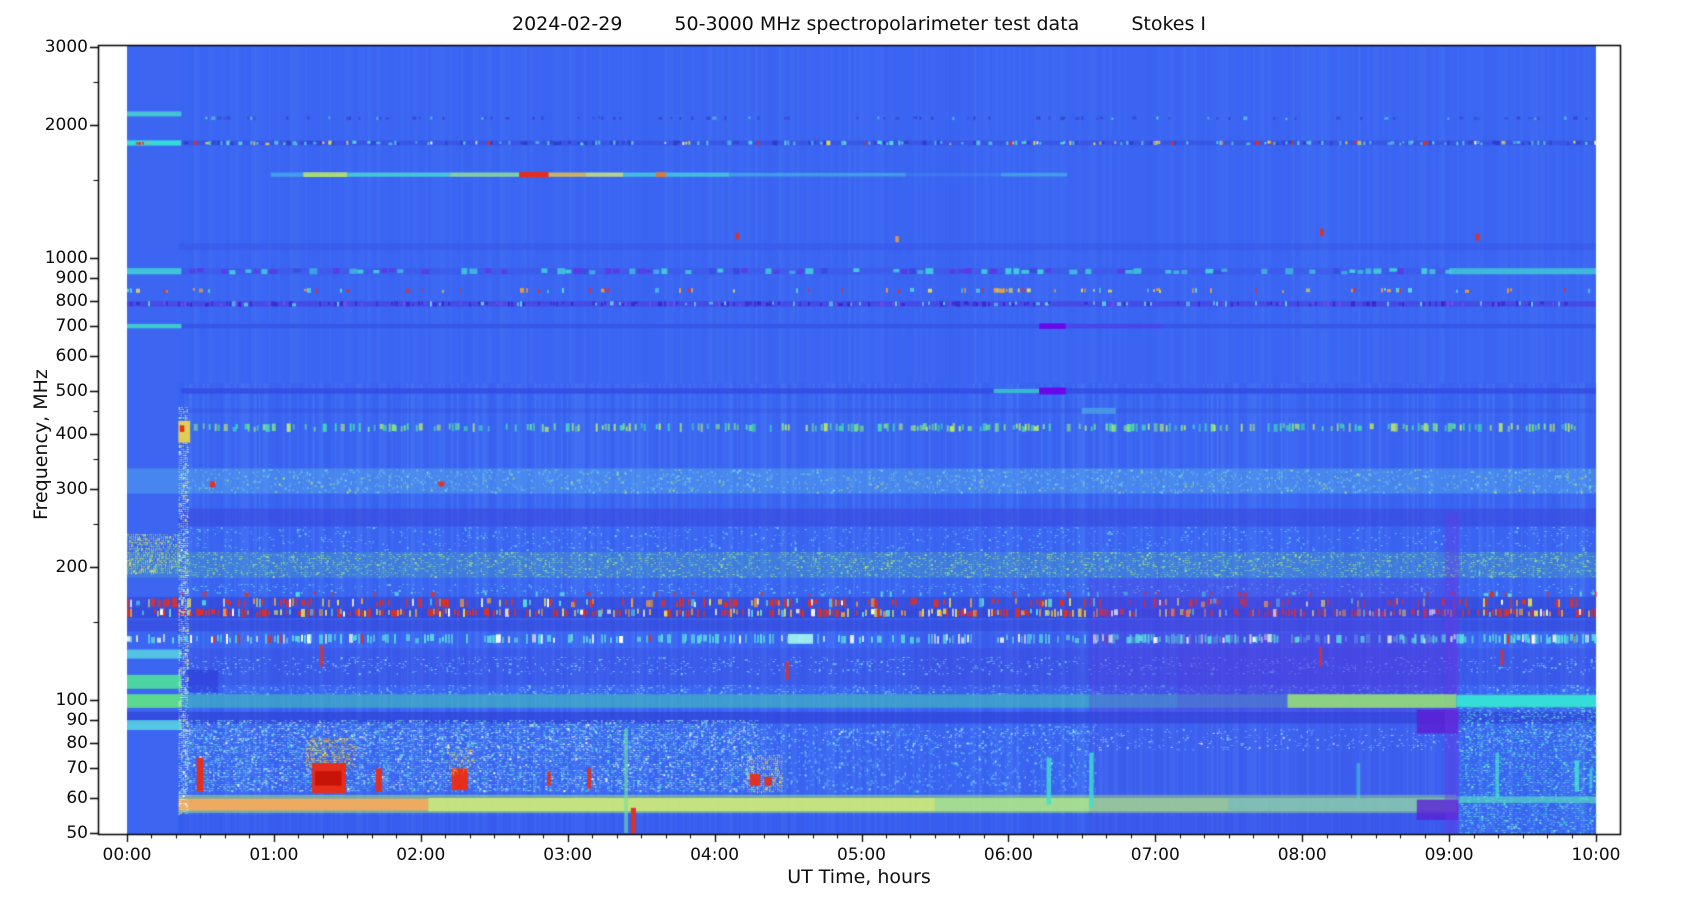 This screenshot has height=906, width=1687. Describe the element at coordinates (1169, 24) in the screenshot. I see `title-stokes: Stokes I` at that location.